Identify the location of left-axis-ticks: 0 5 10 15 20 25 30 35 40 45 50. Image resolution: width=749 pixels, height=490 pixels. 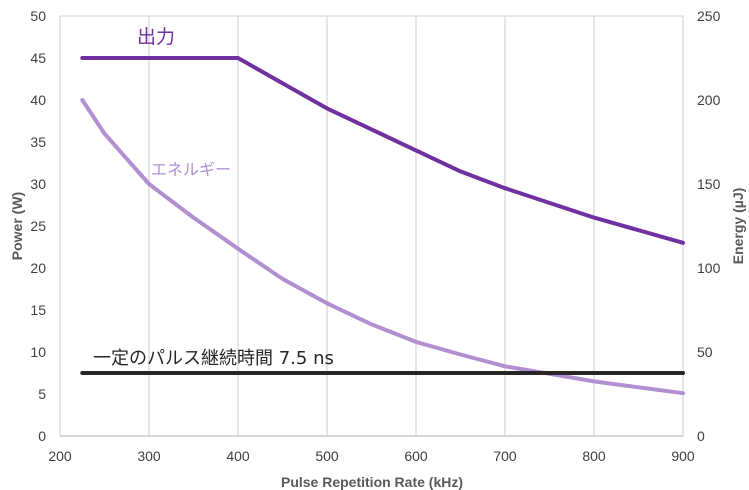
(38, 226).